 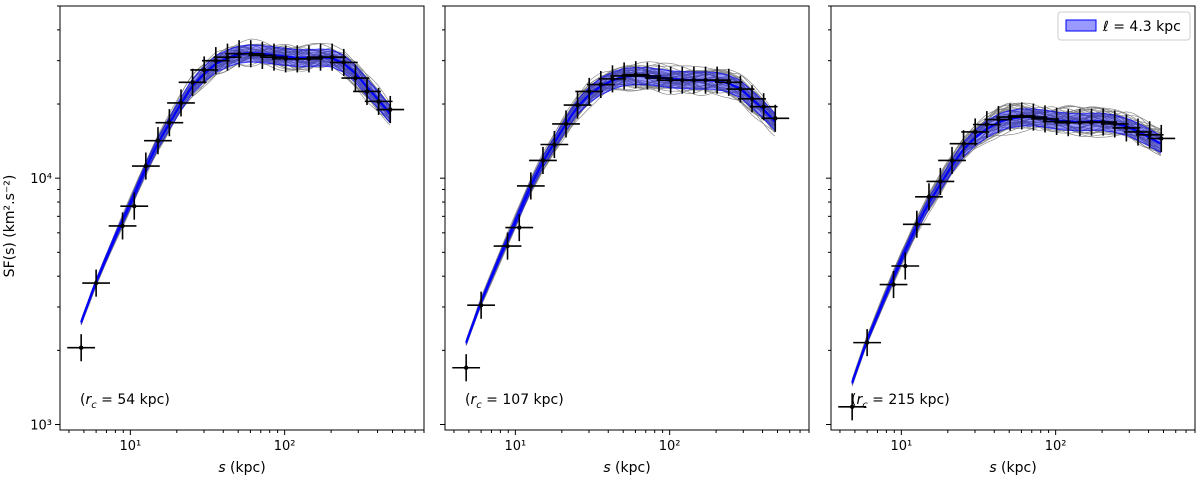 What do you see at coordinates (10, 226) in the screenshot?
I see `y-axis-label: SF(s) (km².s⁻²)` at bounding box center [10, 226].